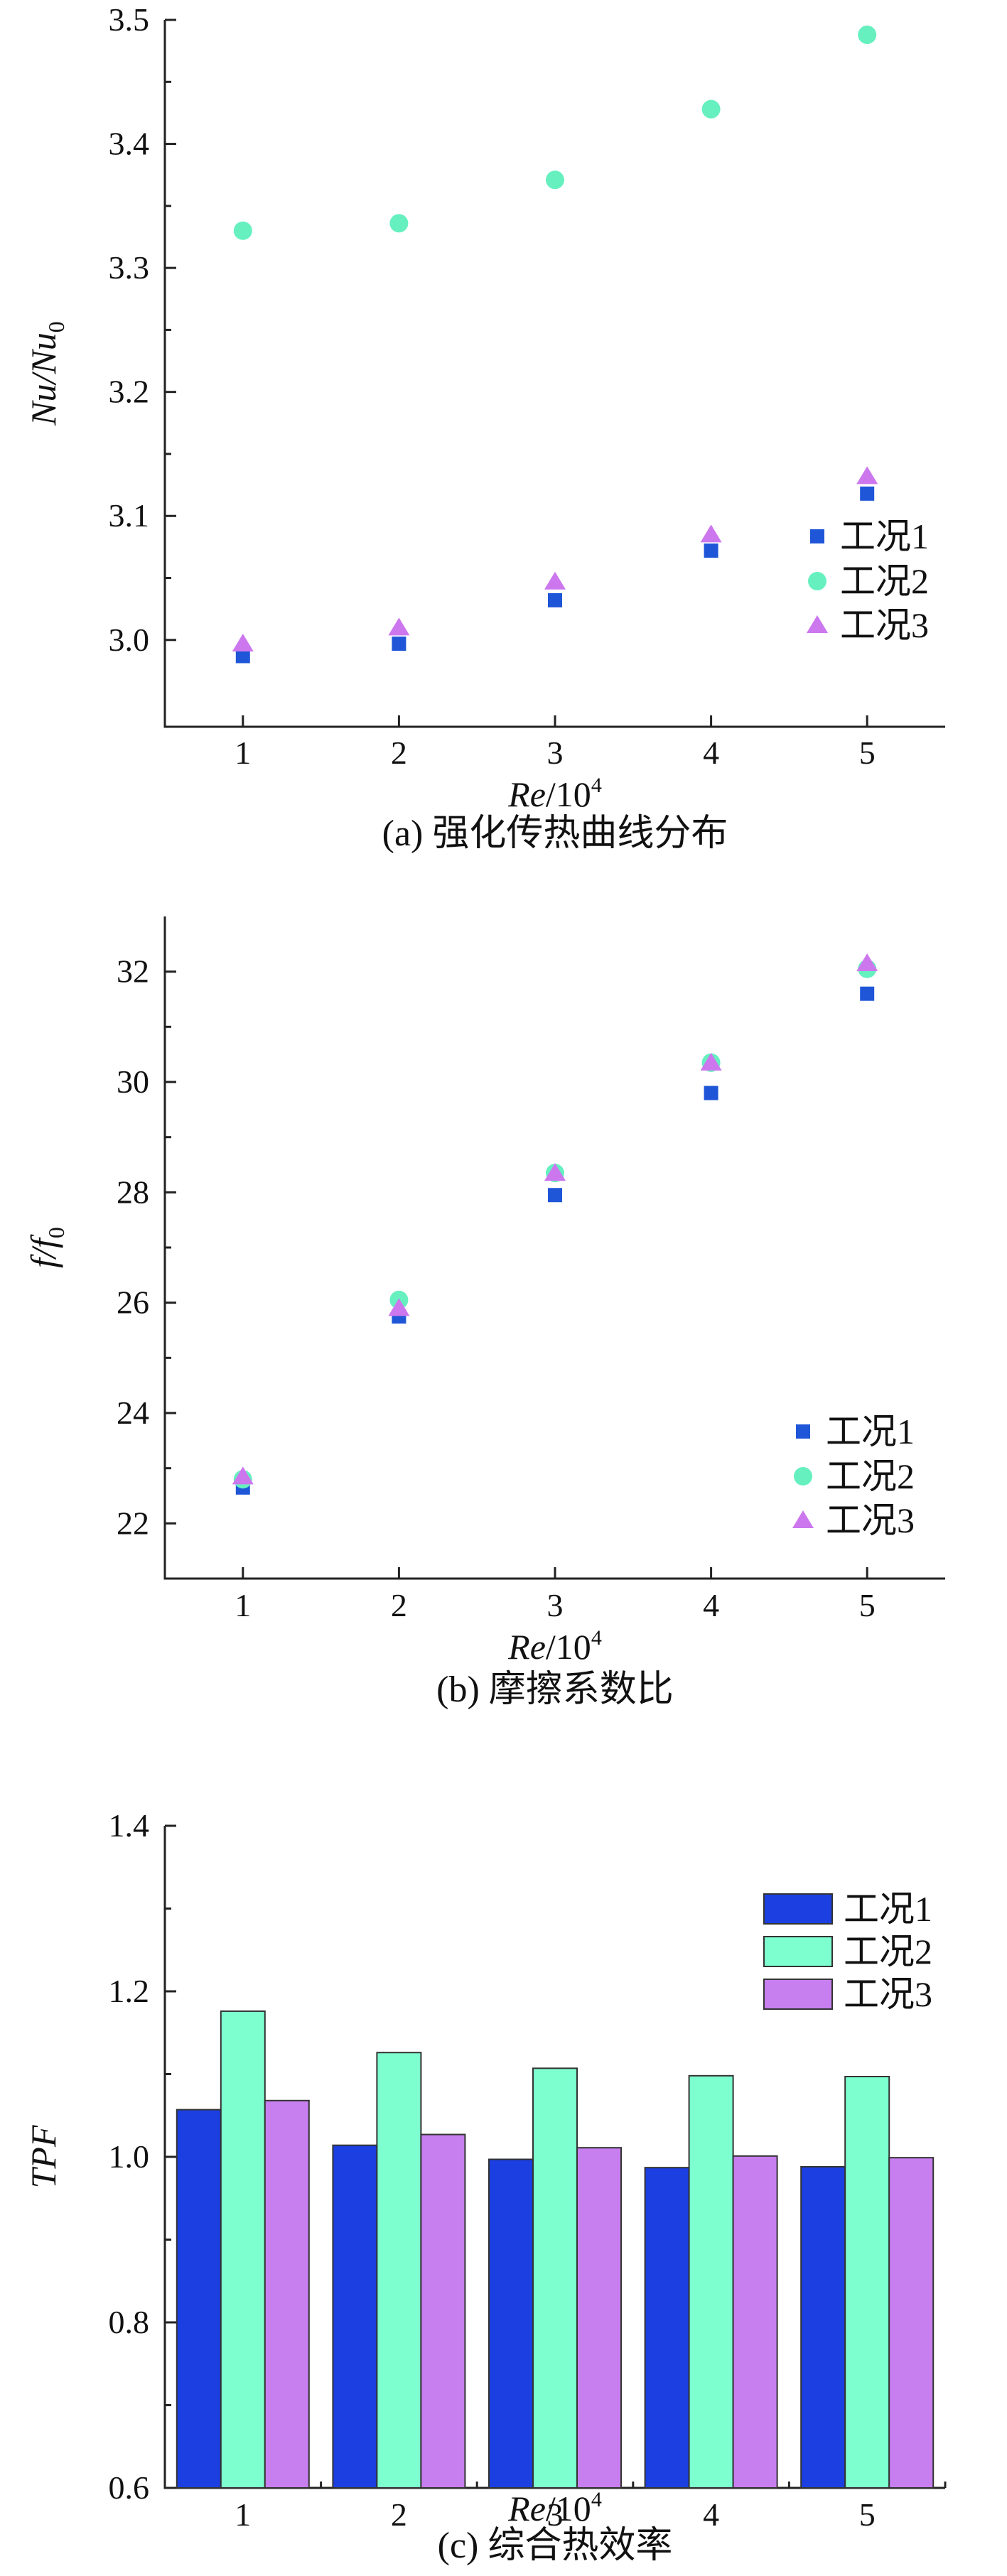  I want to click on y-tick-label: 32, so click(133, 971).